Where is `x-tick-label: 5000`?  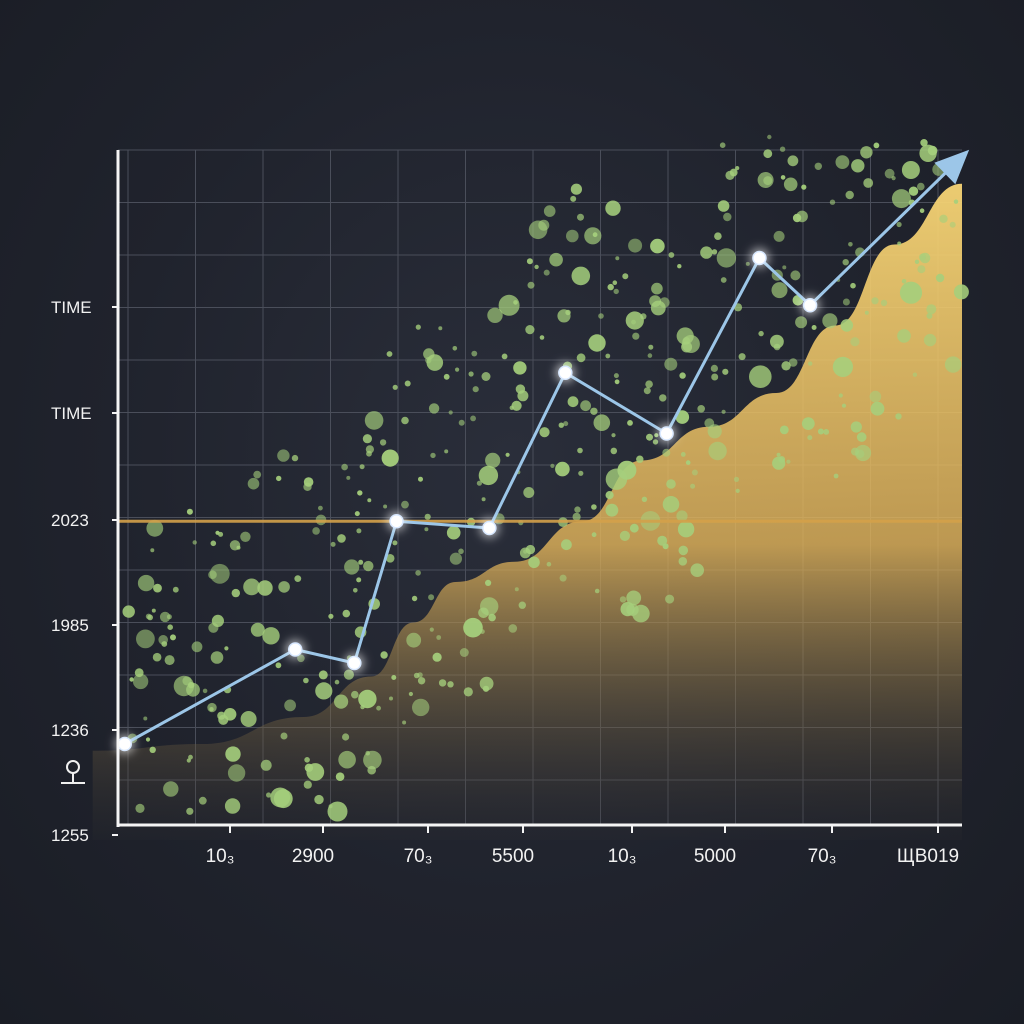
x-tick-label: 5000 is located at coordinates (715, 856).